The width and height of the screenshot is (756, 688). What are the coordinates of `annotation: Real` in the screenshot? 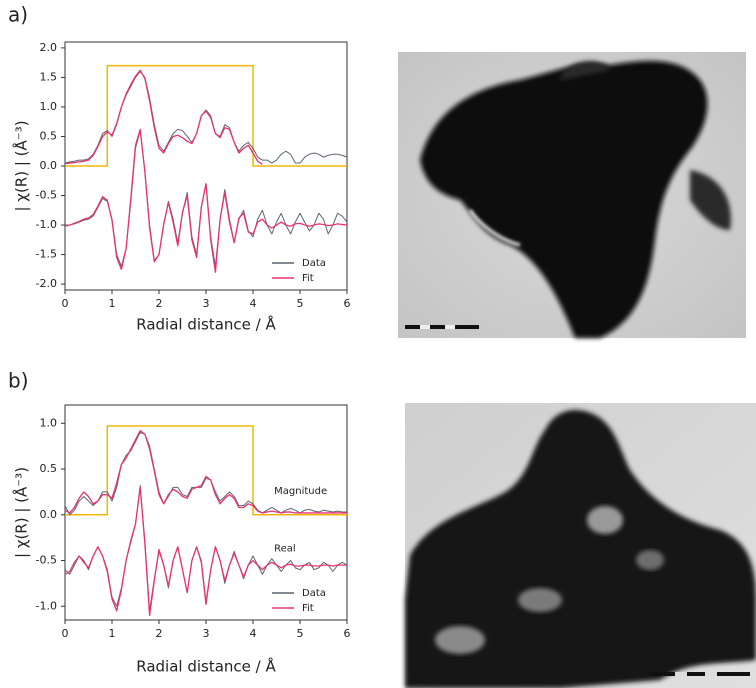 It's located at (285, 549).